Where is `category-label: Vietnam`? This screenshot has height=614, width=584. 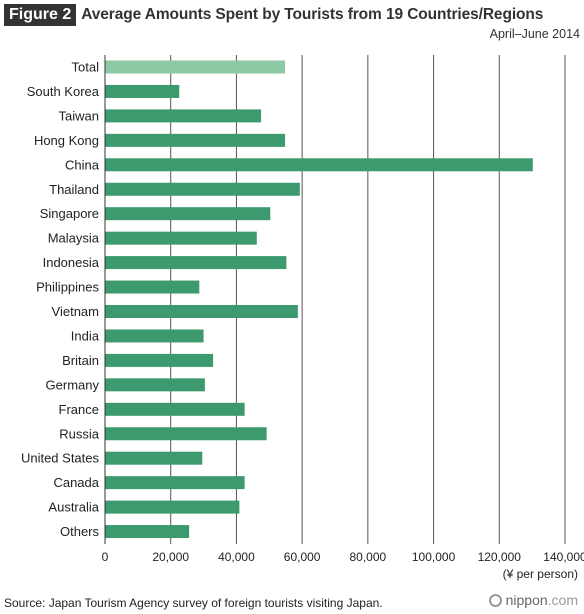 category-label: Vietnam is located at coordinates (75, 311).